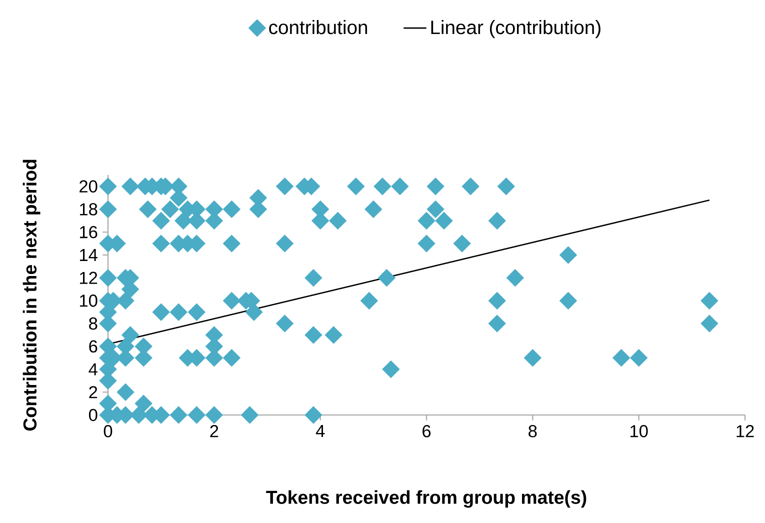  What do you see at coordinates (89, 232) in the screenshot?
I see `y-tick-label: 16` at bounding box center [89, 232].